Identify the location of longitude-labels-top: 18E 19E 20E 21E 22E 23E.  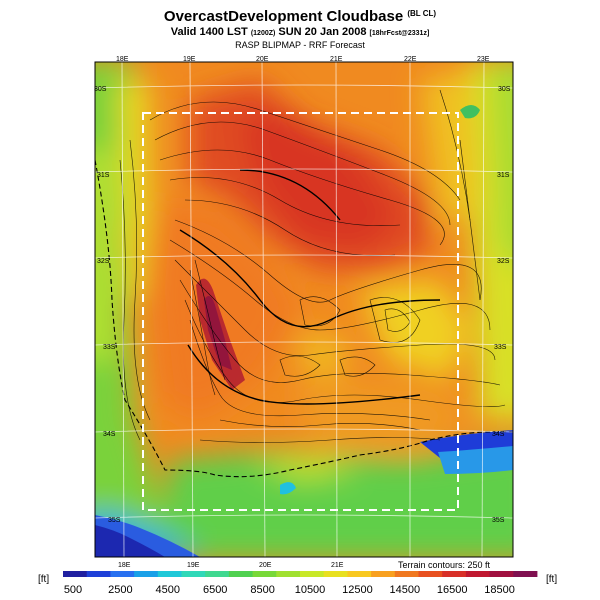
(303, 59).